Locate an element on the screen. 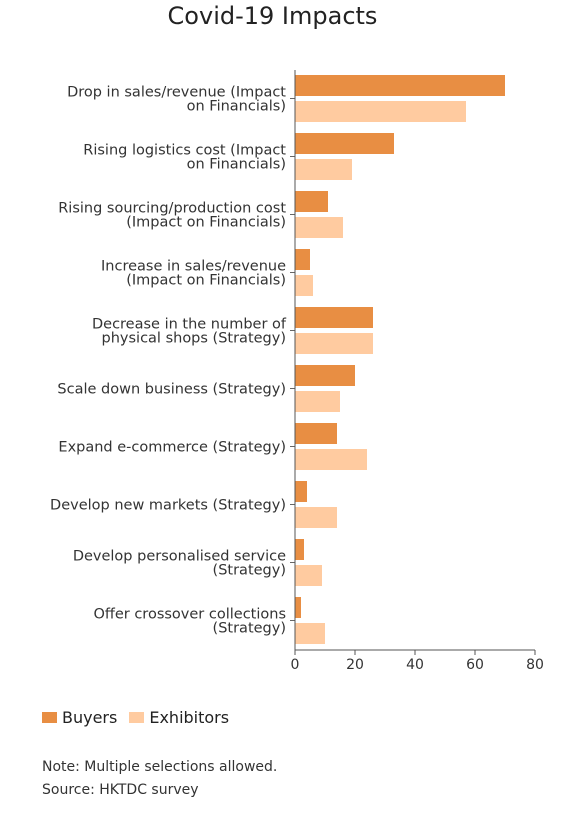  category-label-5: Scale down business (Strategy) is located at coordinates (171, 390).